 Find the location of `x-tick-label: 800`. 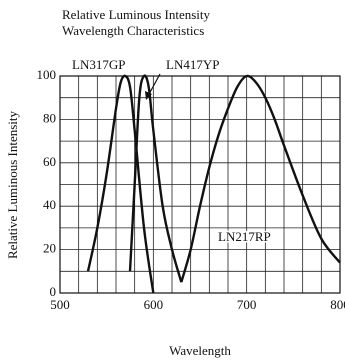

x-tick-label: 800 is located at coordinates (337, 304).